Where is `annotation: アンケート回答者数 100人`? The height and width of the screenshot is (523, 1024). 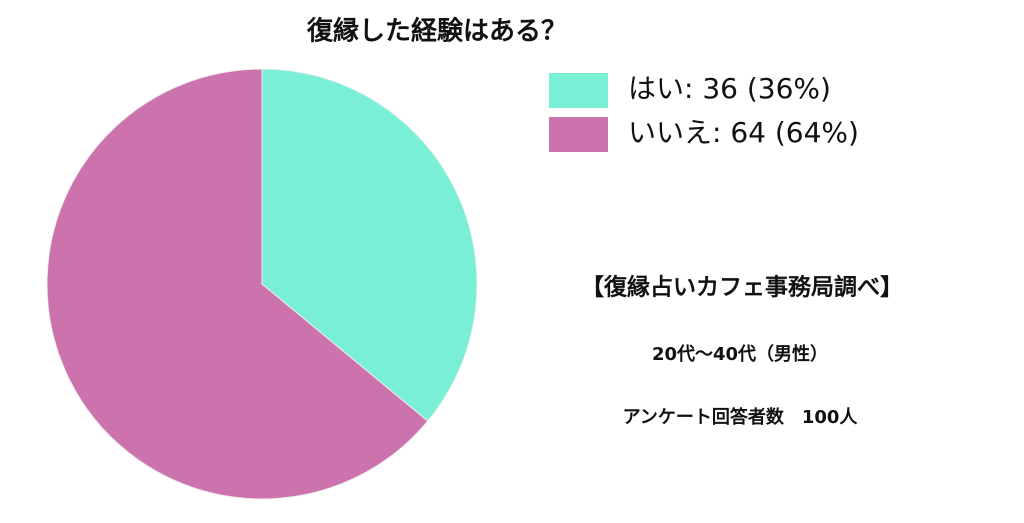 annotation: アンケート回答者数 100人 is located at coordinates (741, 417).